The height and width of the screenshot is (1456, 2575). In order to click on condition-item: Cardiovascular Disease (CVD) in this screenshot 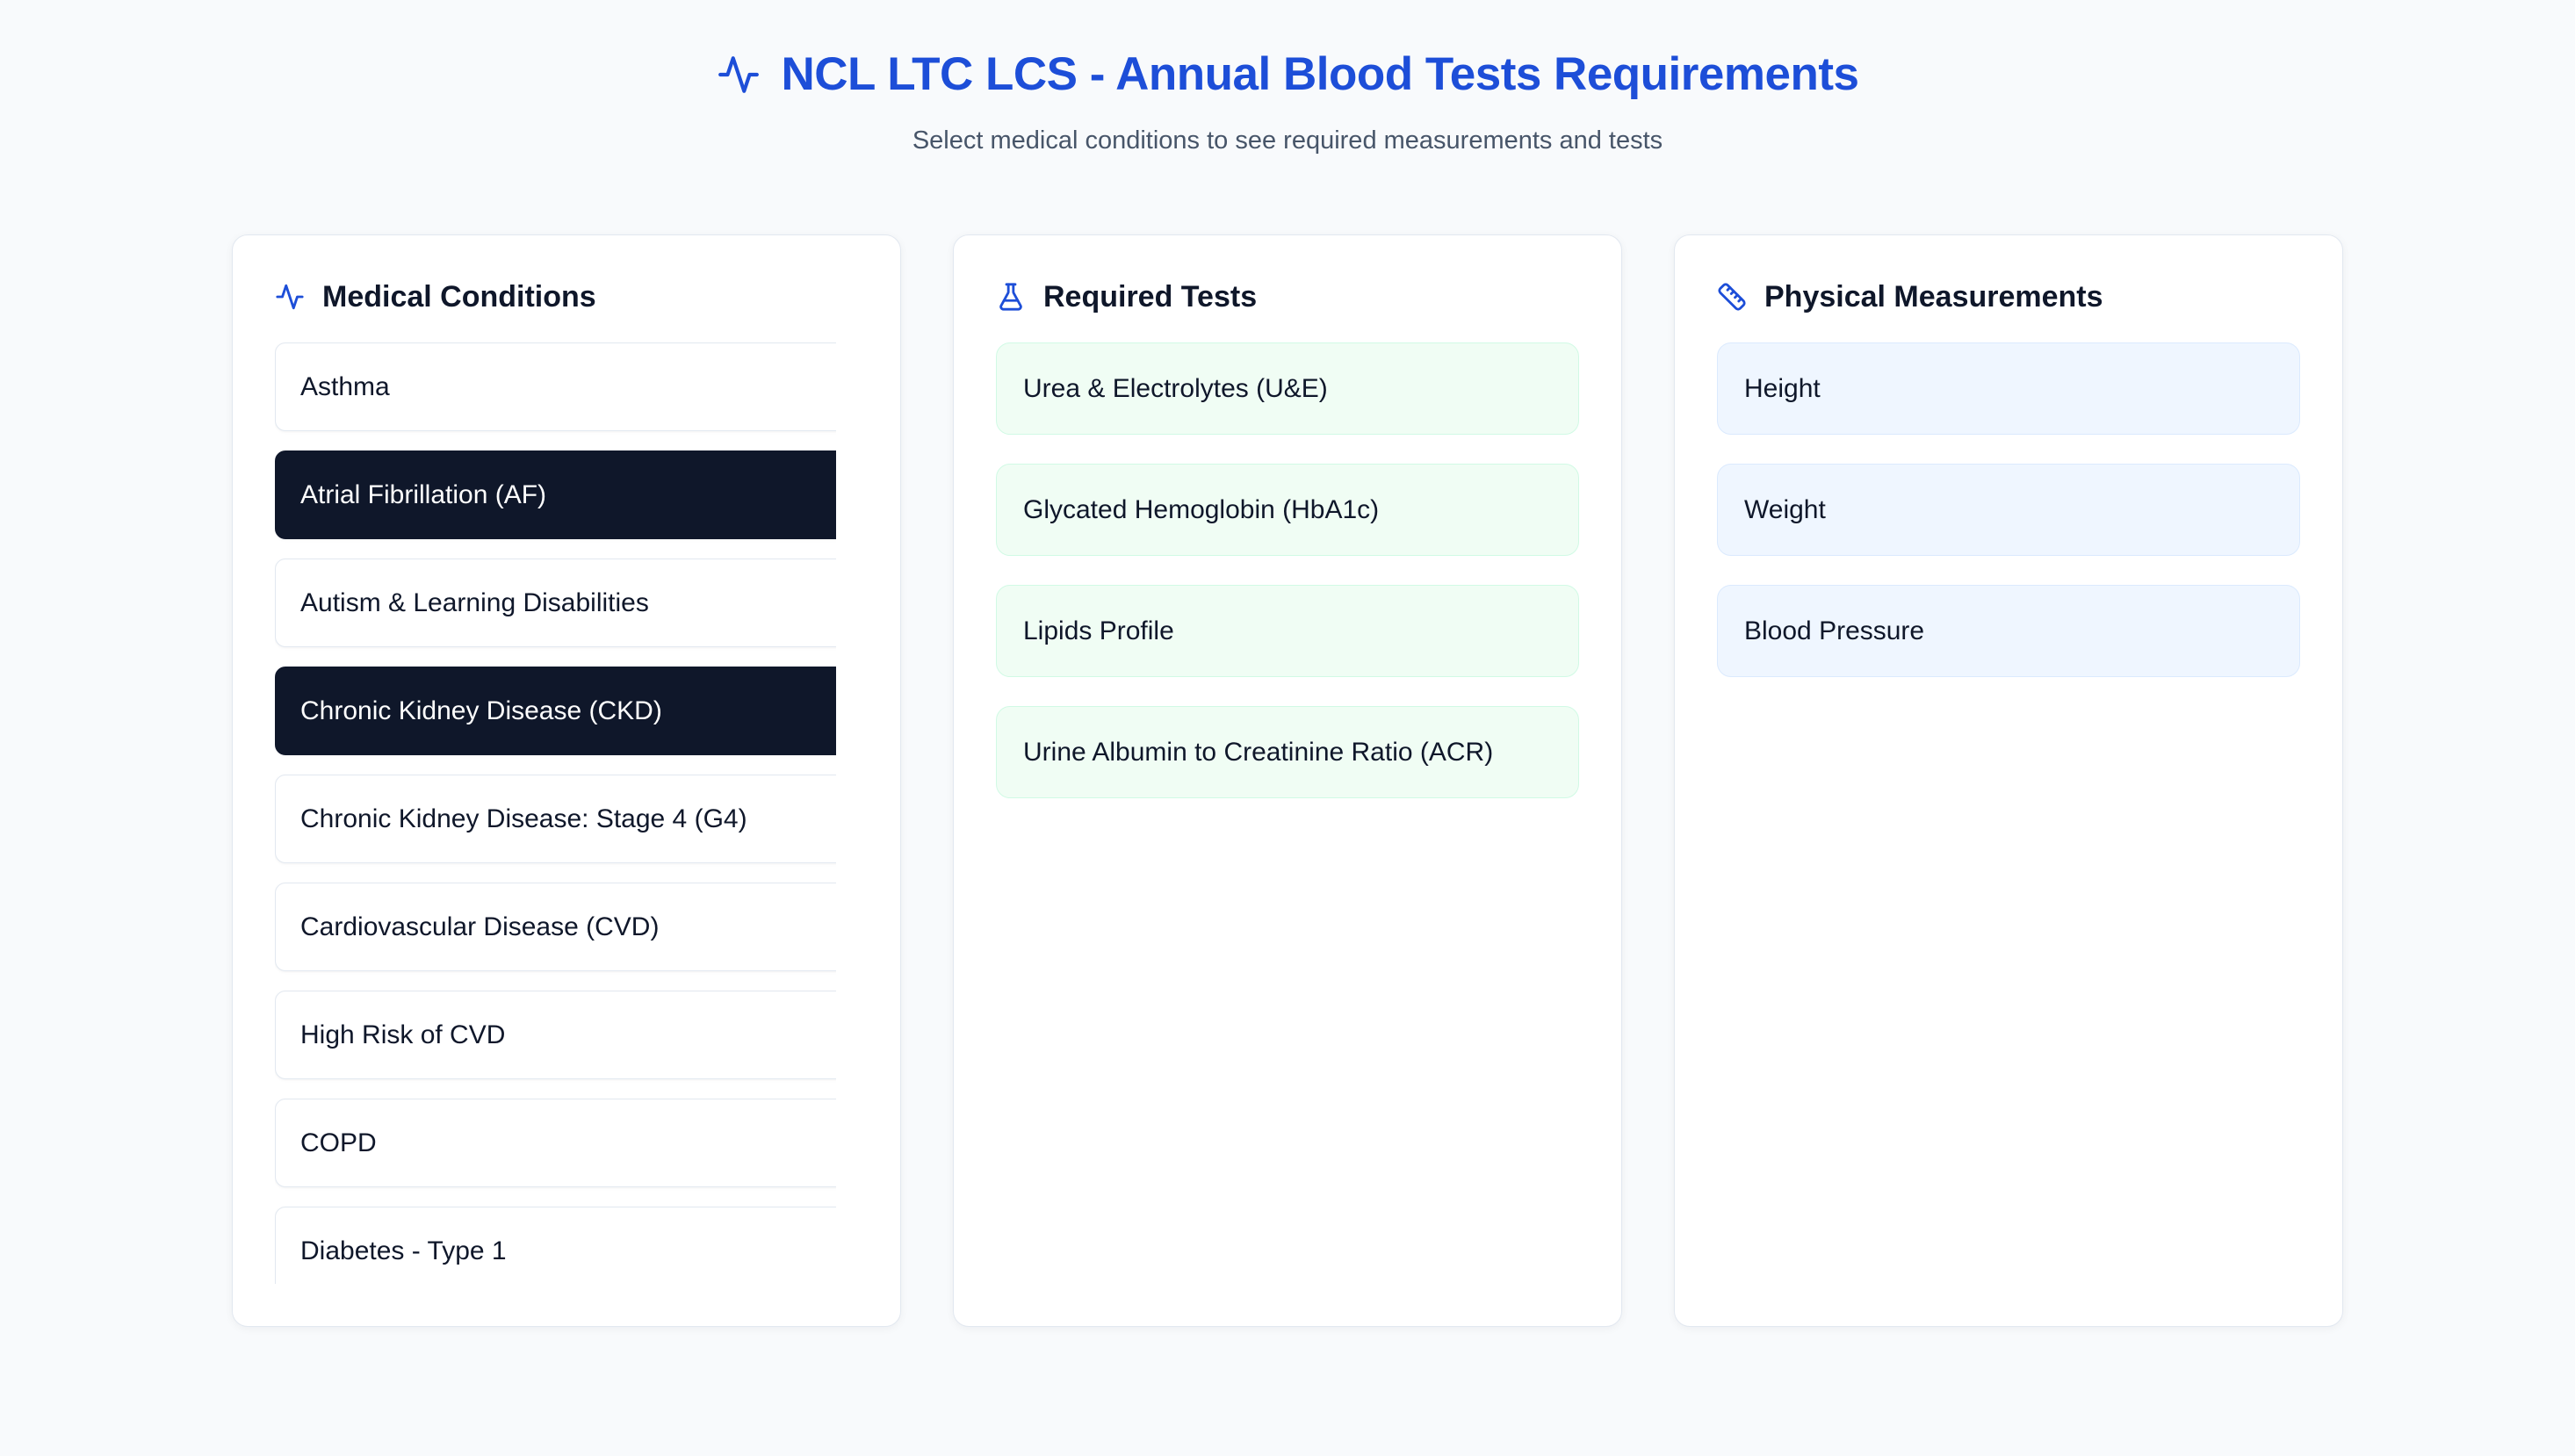, I will do `click(556, 927)`.